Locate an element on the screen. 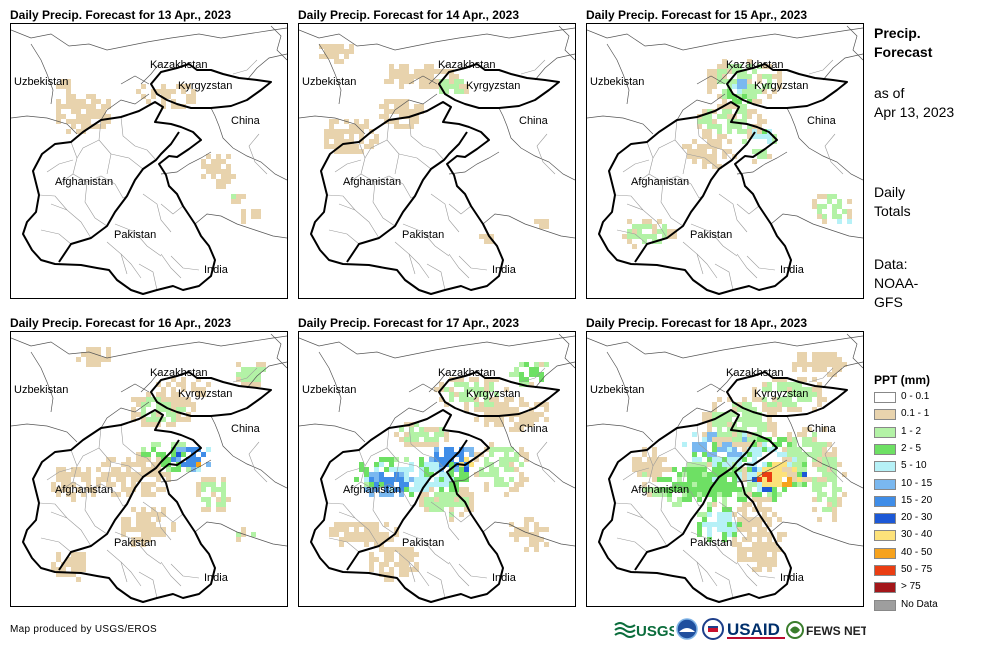 This screenshot has width=983, height=649. panel-title: Daily Precip. Forecast for 17 Apr., 2023 is located at coordinates (408, 323).